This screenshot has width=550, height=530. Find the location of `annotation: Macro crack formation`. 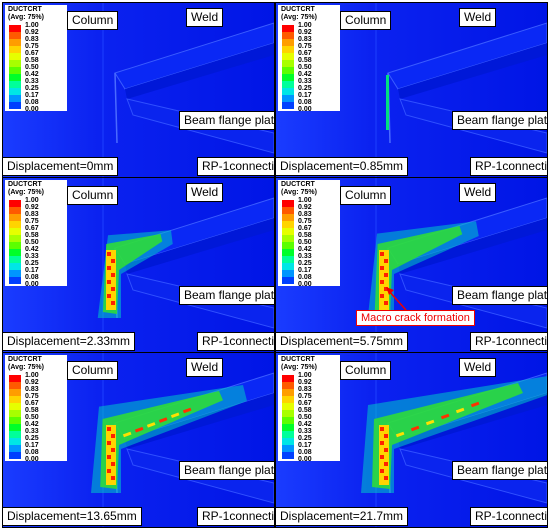

annotation: Macro crack formation is located at coordinates (415, 318).